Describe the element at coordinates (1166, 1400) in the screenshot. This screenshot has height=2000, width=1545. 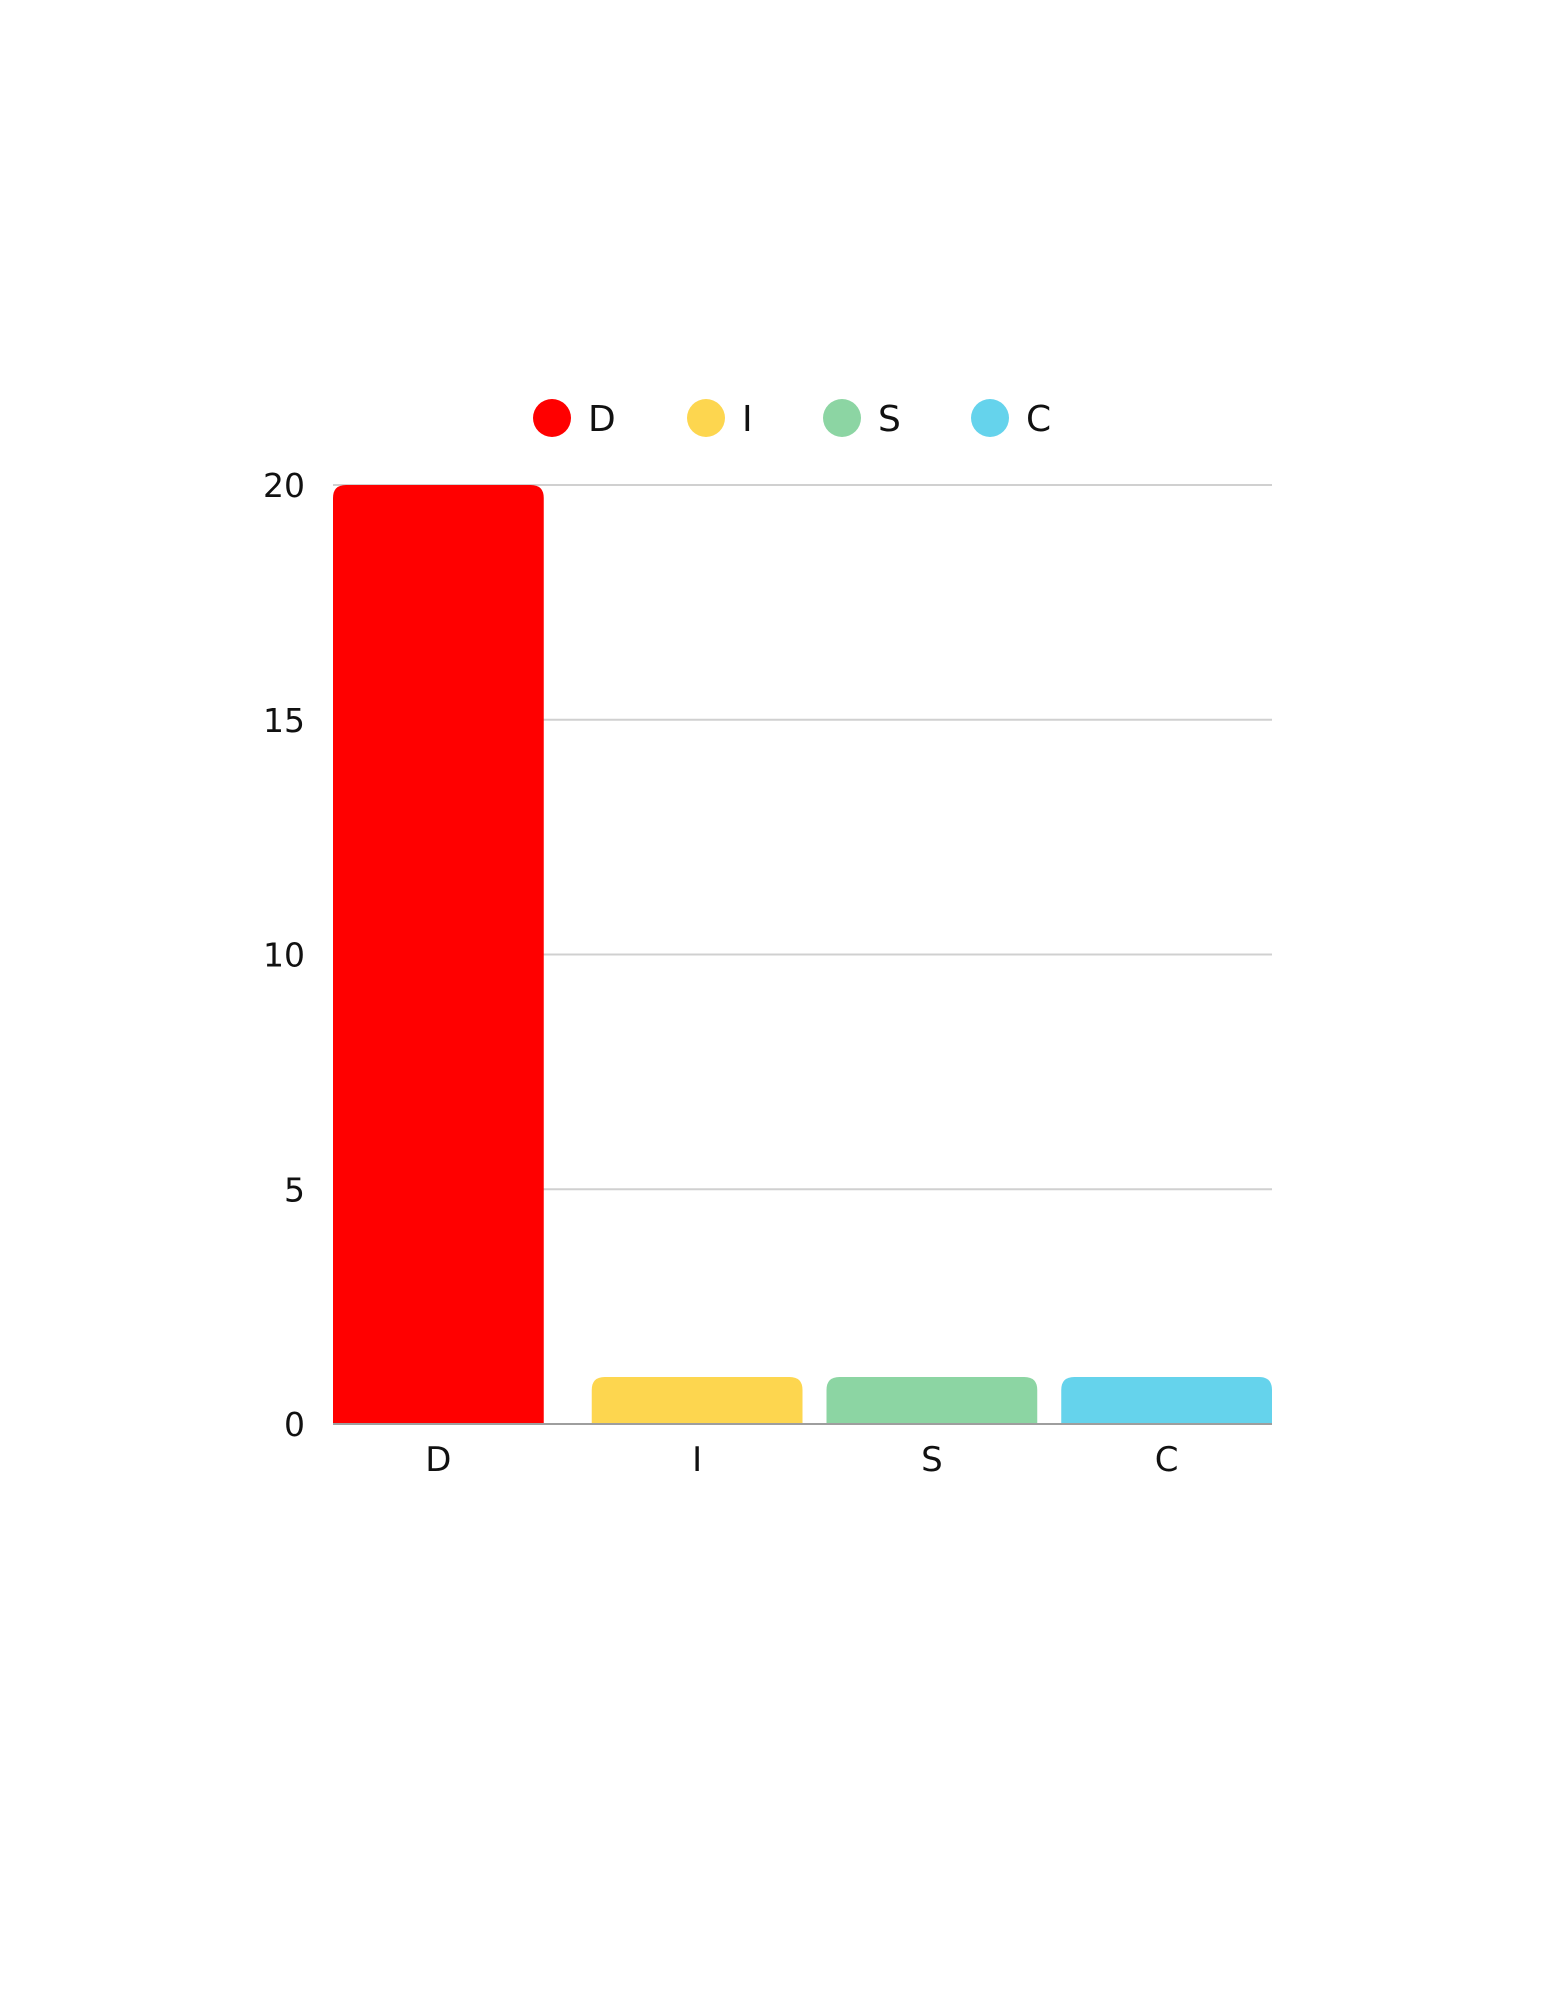
I see `bar-c` at that location.